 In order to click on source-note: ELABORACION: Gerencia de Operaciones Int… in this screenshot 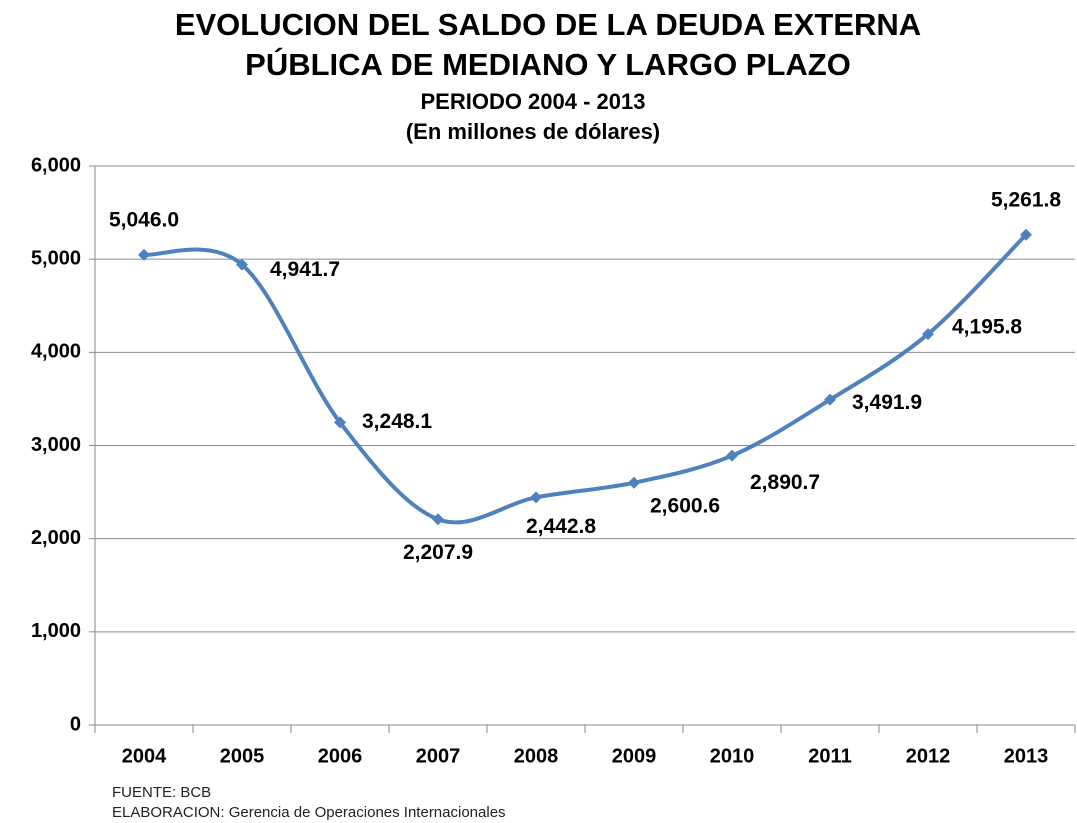, I will do `click(309, 812)`.